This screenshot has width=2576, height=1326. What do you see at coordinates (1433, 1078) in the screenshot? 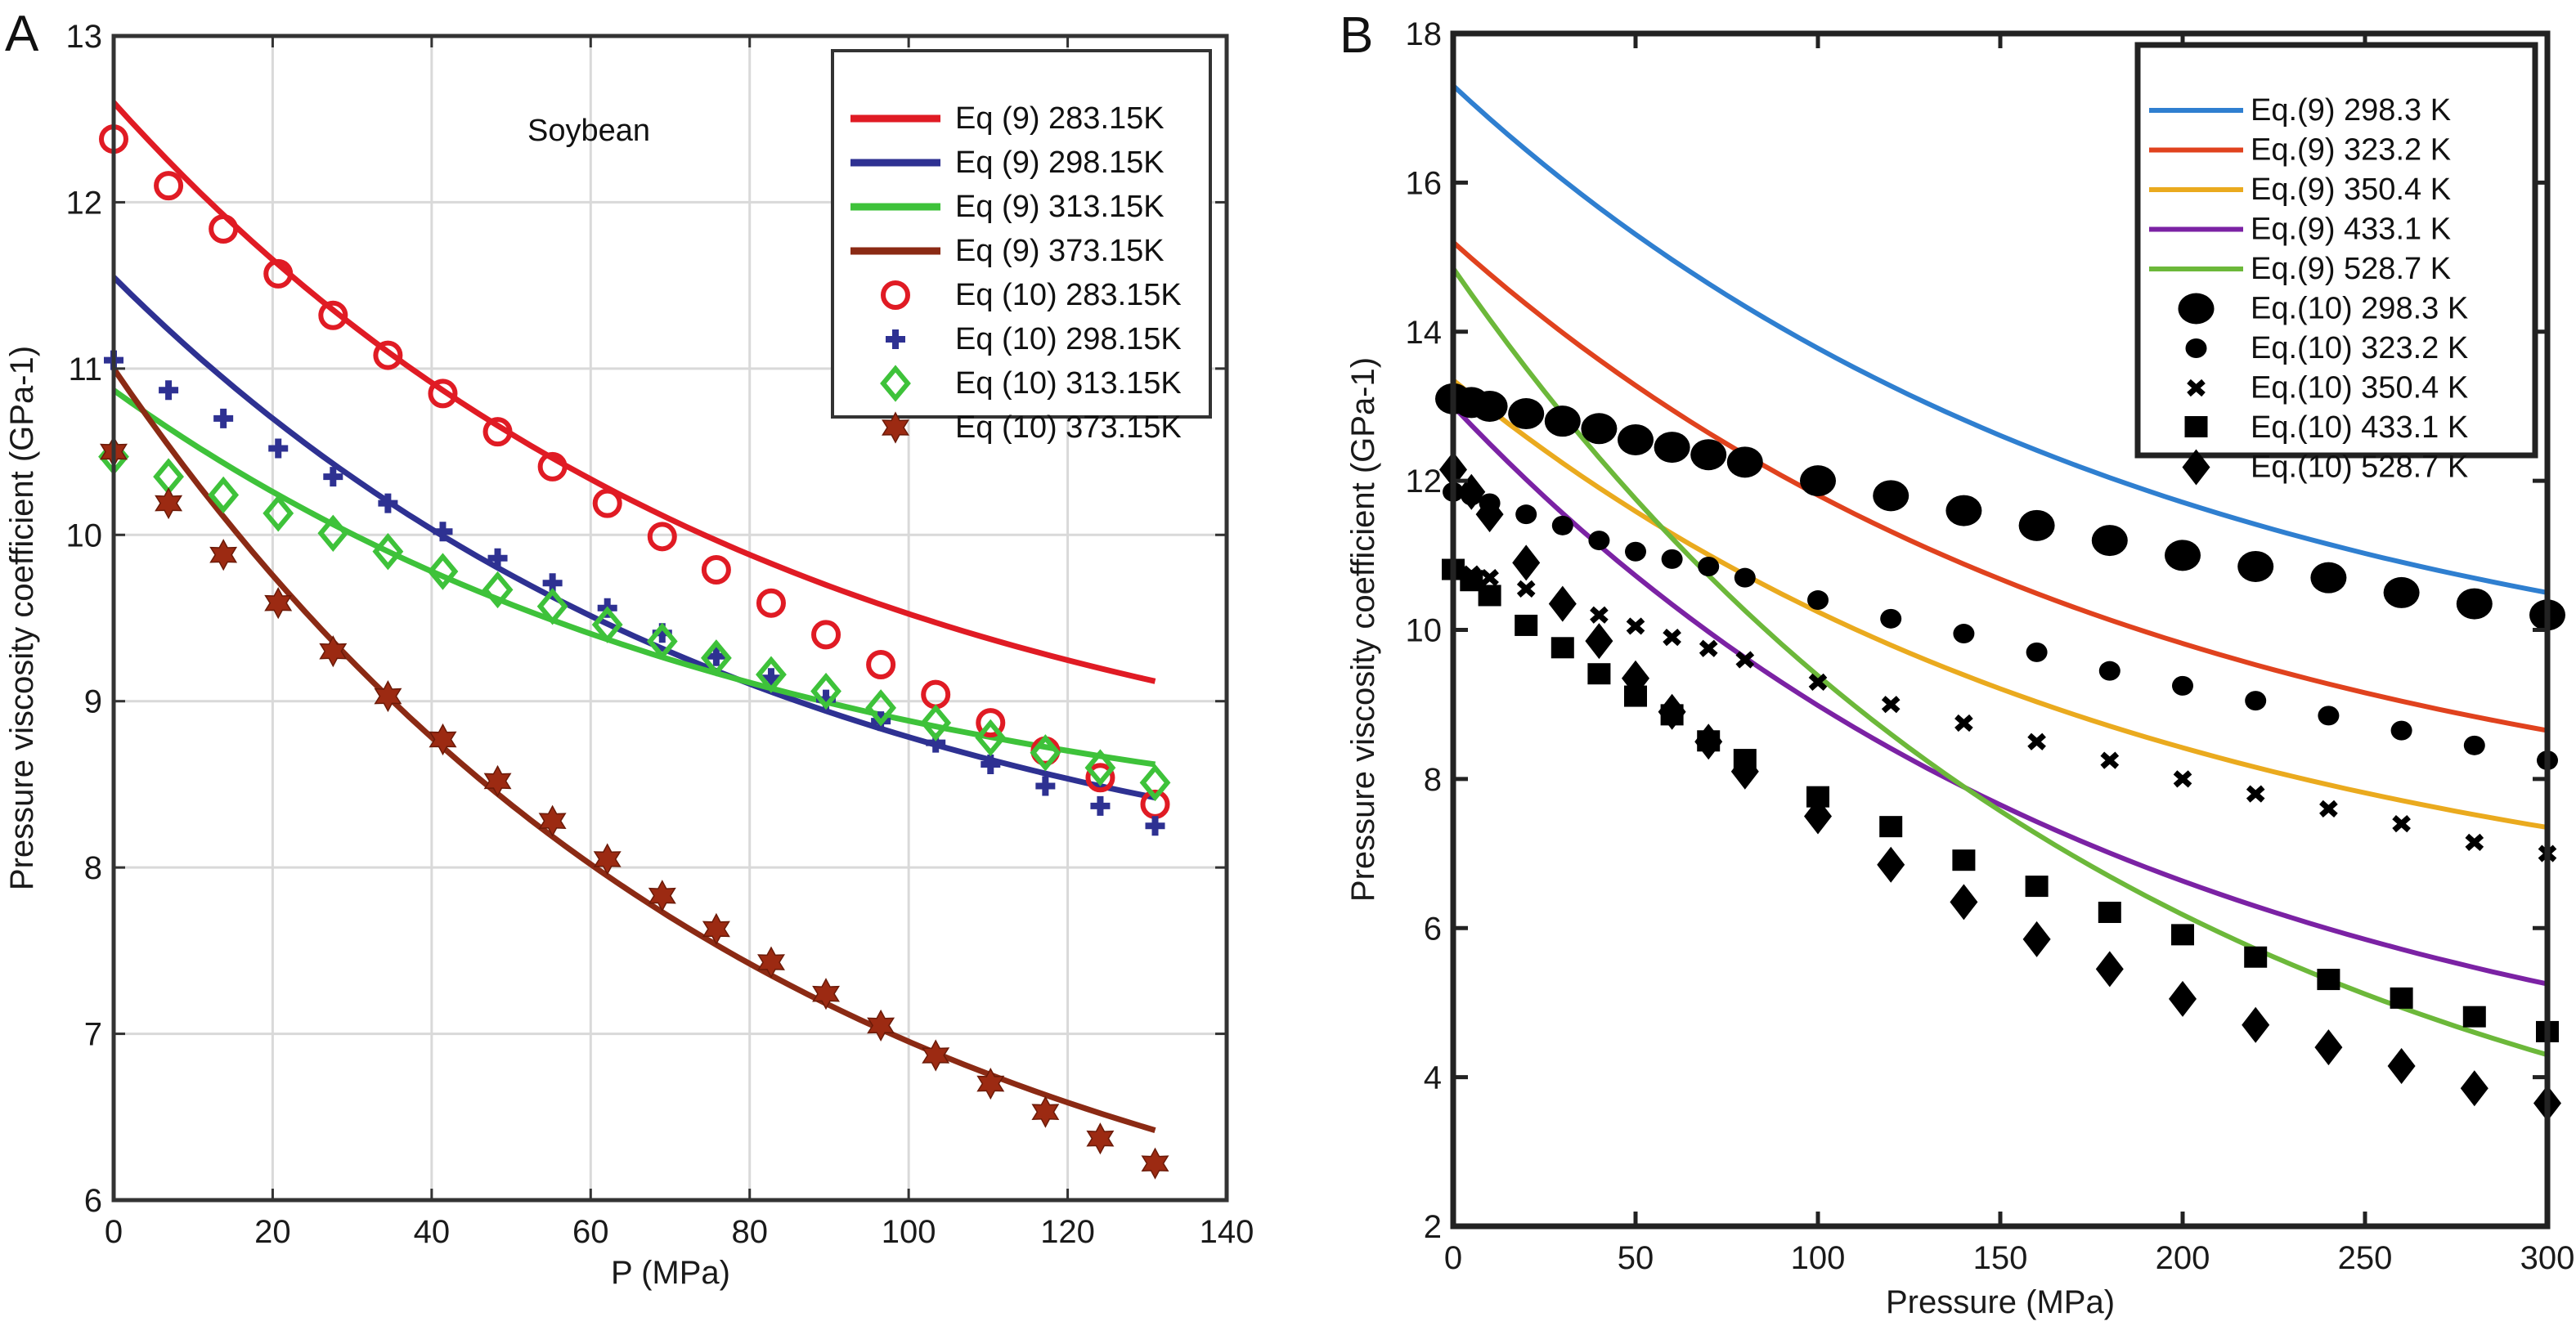
I see `y-tick-label: 4` at bounding box center [1433, 1078].